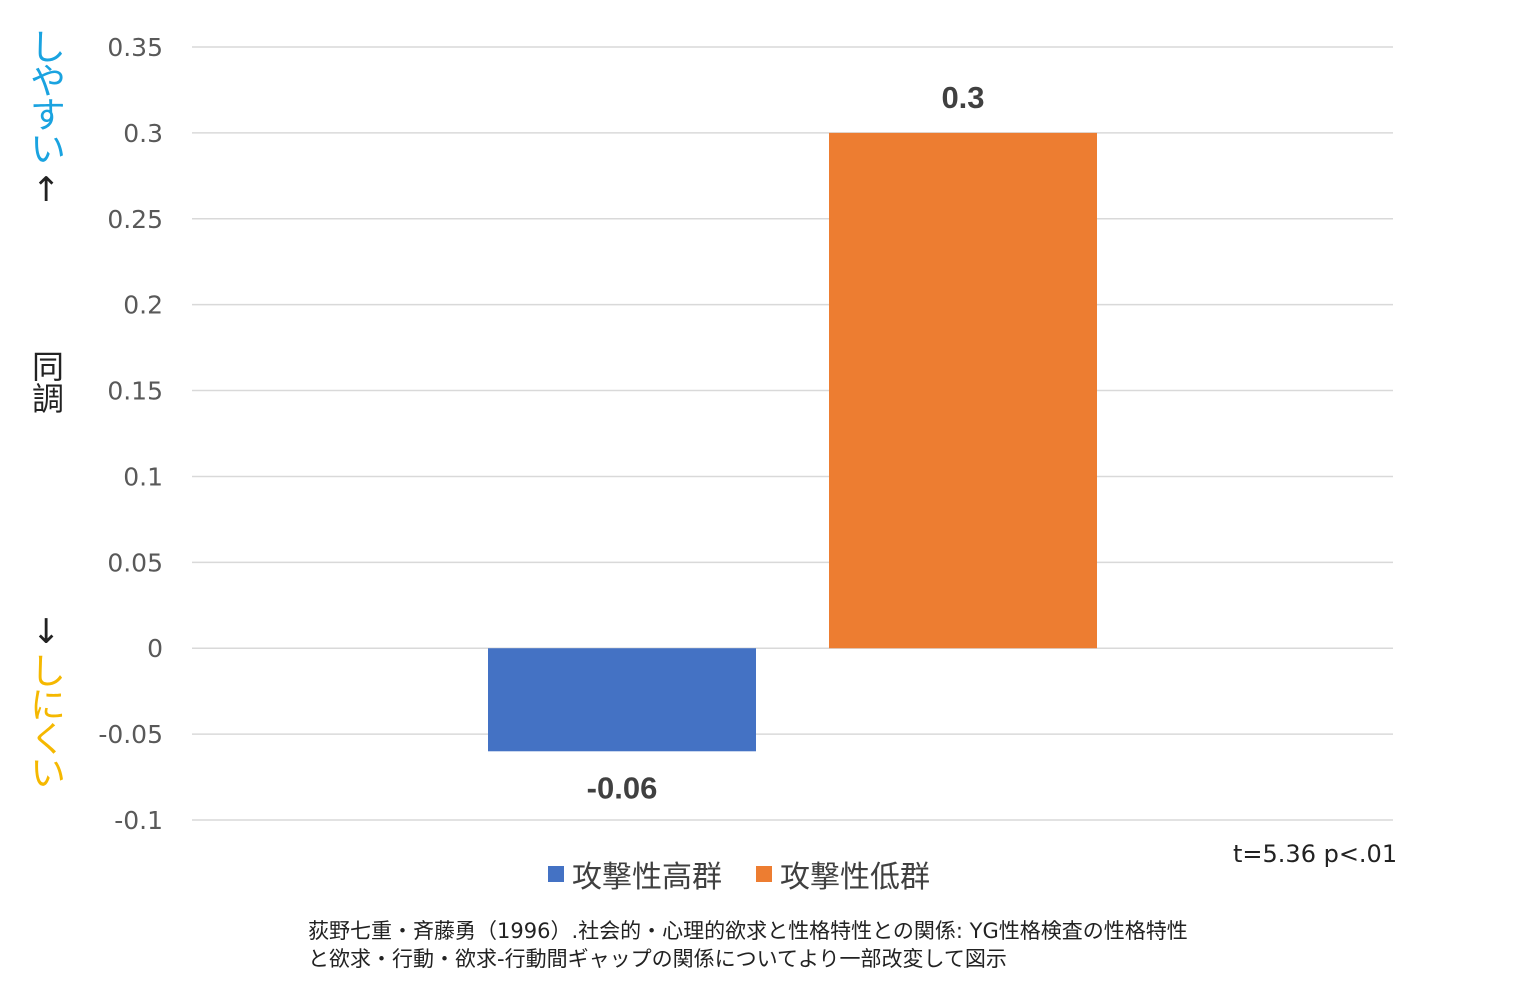 The height and width of the screenshot is (987, 1517). I want to click on legend-swatch-high, so click(556, 874).